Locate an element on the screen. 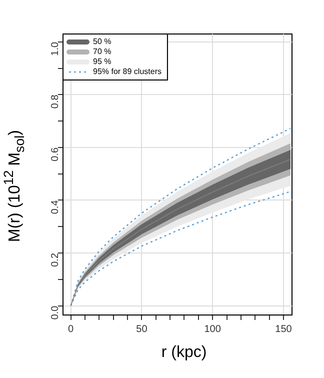 Image resolution: width=324 pixels, height=378 pixels. x-axis-title: r (kpc) is located at coordinates (184, 353).